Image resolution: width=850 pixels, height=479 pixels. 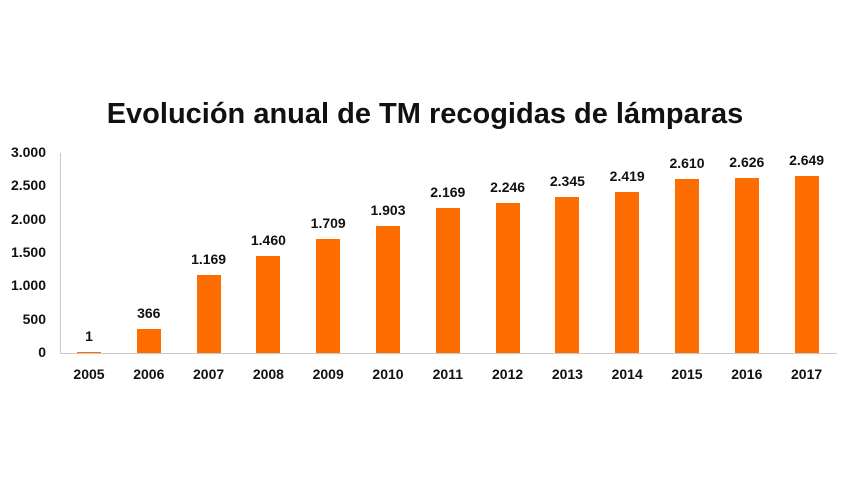 I want to click on bar-2012, so click(x=507, y=278).